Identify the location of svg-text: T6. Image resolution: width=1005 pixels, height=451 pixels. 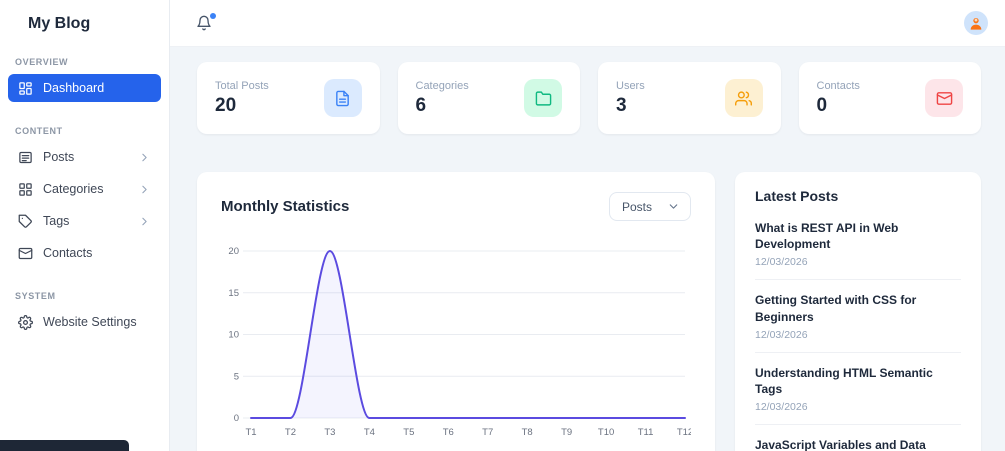
(448, 432).